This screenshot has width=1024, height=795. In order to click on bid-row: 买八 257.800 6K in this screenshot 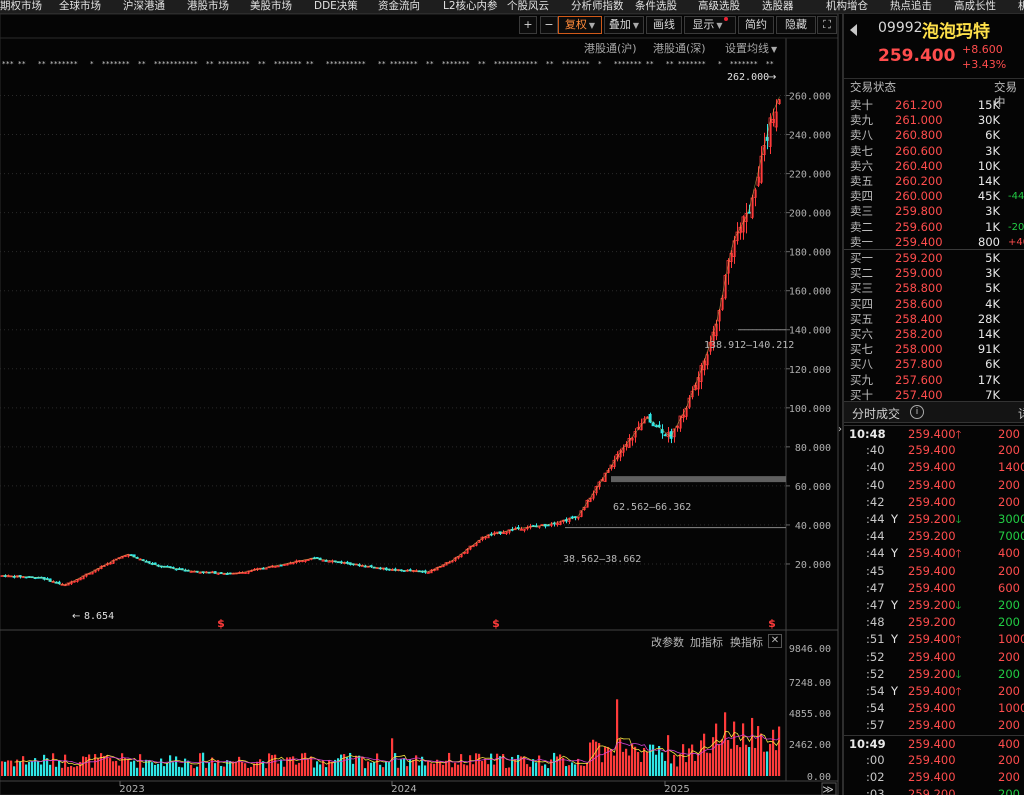, I will do `click(934, 364)`.